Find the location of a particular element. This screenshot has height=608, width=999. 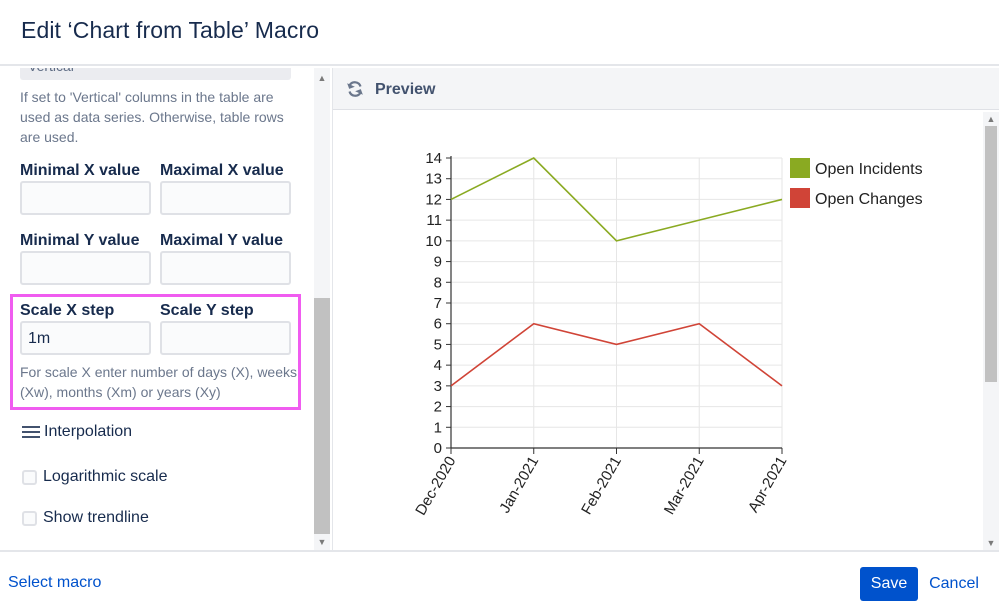

logarithmic-scale-option: Logarithmic scale is located at coordinates (95, 477).